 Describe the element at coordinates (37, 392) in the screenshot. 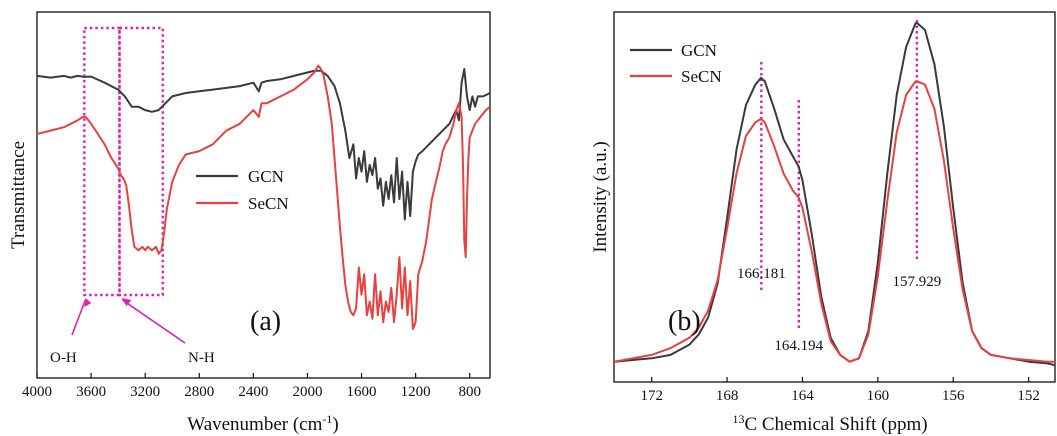

I see `panel-a-x-tick-label: 4000` at that location.